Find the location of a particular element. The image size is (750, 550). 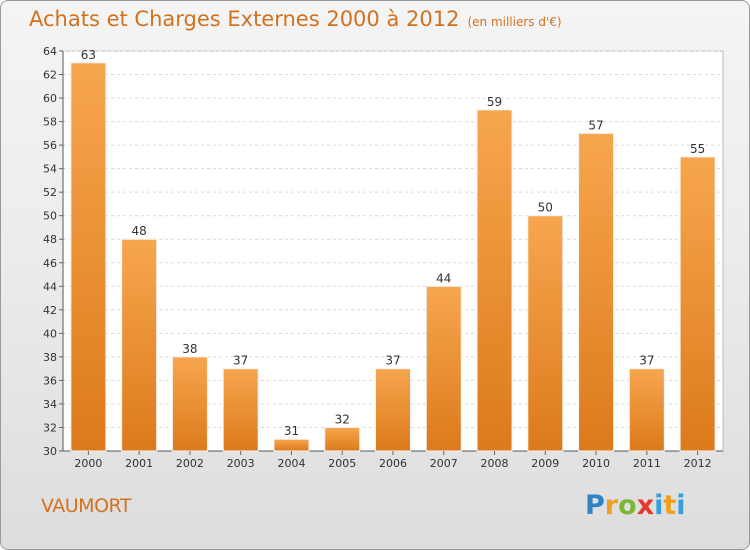

bar-2000 is located at coordinates (88, 257).